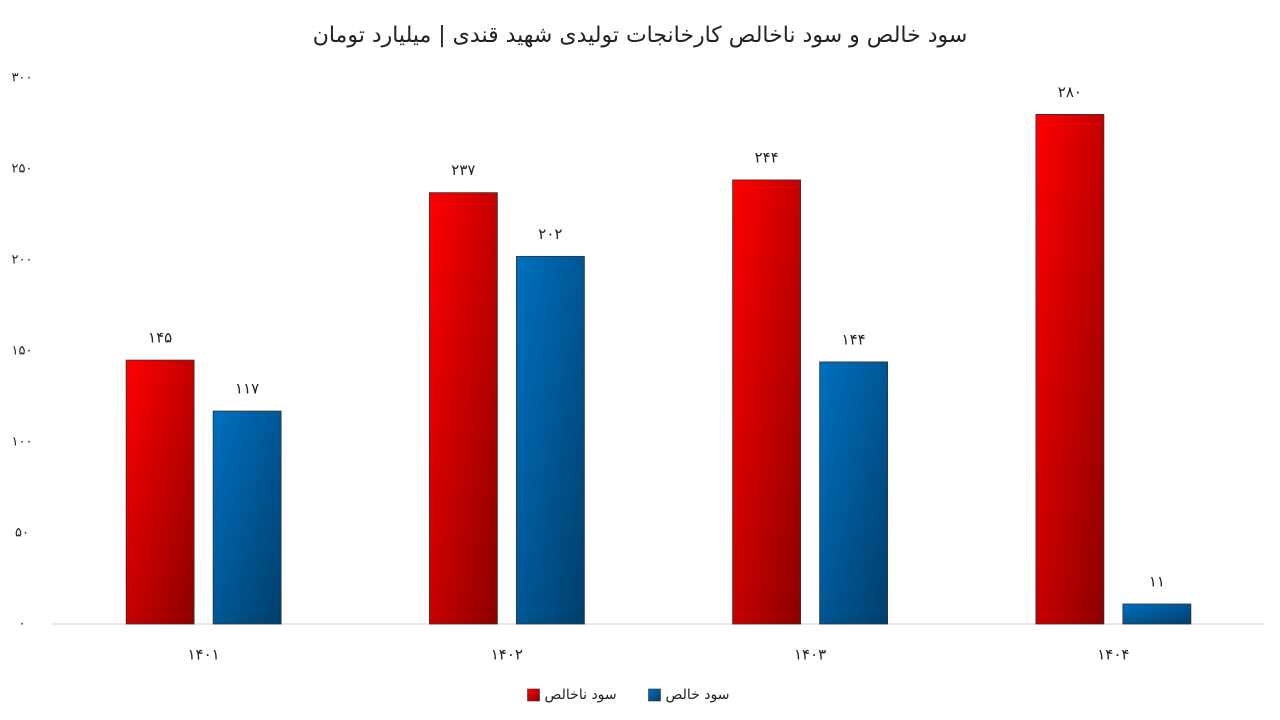 This screenshot has width=1280, height=720. I want to click on value-label: ۱۱, so click(1157, 581).